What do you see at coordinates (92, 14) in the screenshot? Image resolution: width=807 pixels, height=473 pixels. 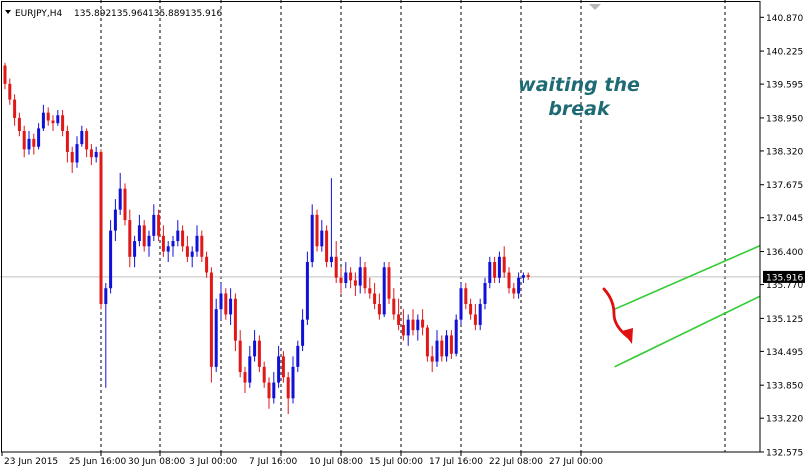 I see `header-open: 135.892` at bounding box center [92, 14].